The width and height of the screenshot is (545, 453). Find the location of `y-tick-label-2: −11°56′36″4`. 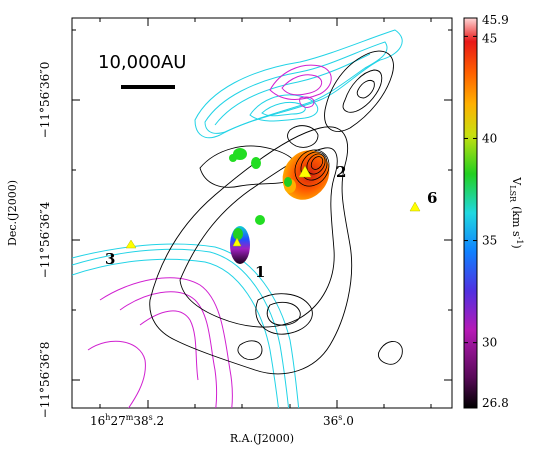

y-tick-label-2: −11°56′36″4 is located at coordinates (45, 239).